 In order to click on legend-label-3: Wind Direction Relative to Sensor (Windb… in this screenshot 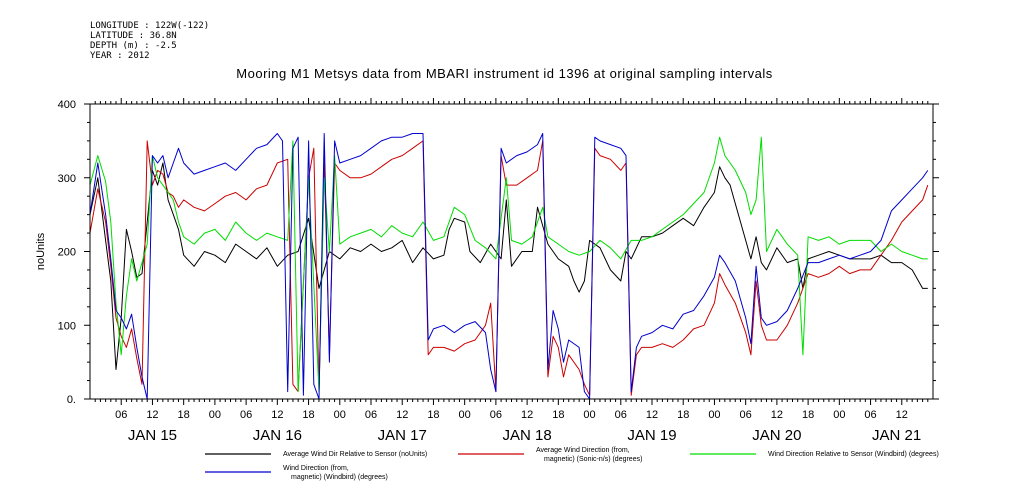, I will do `click(853, 454)`.